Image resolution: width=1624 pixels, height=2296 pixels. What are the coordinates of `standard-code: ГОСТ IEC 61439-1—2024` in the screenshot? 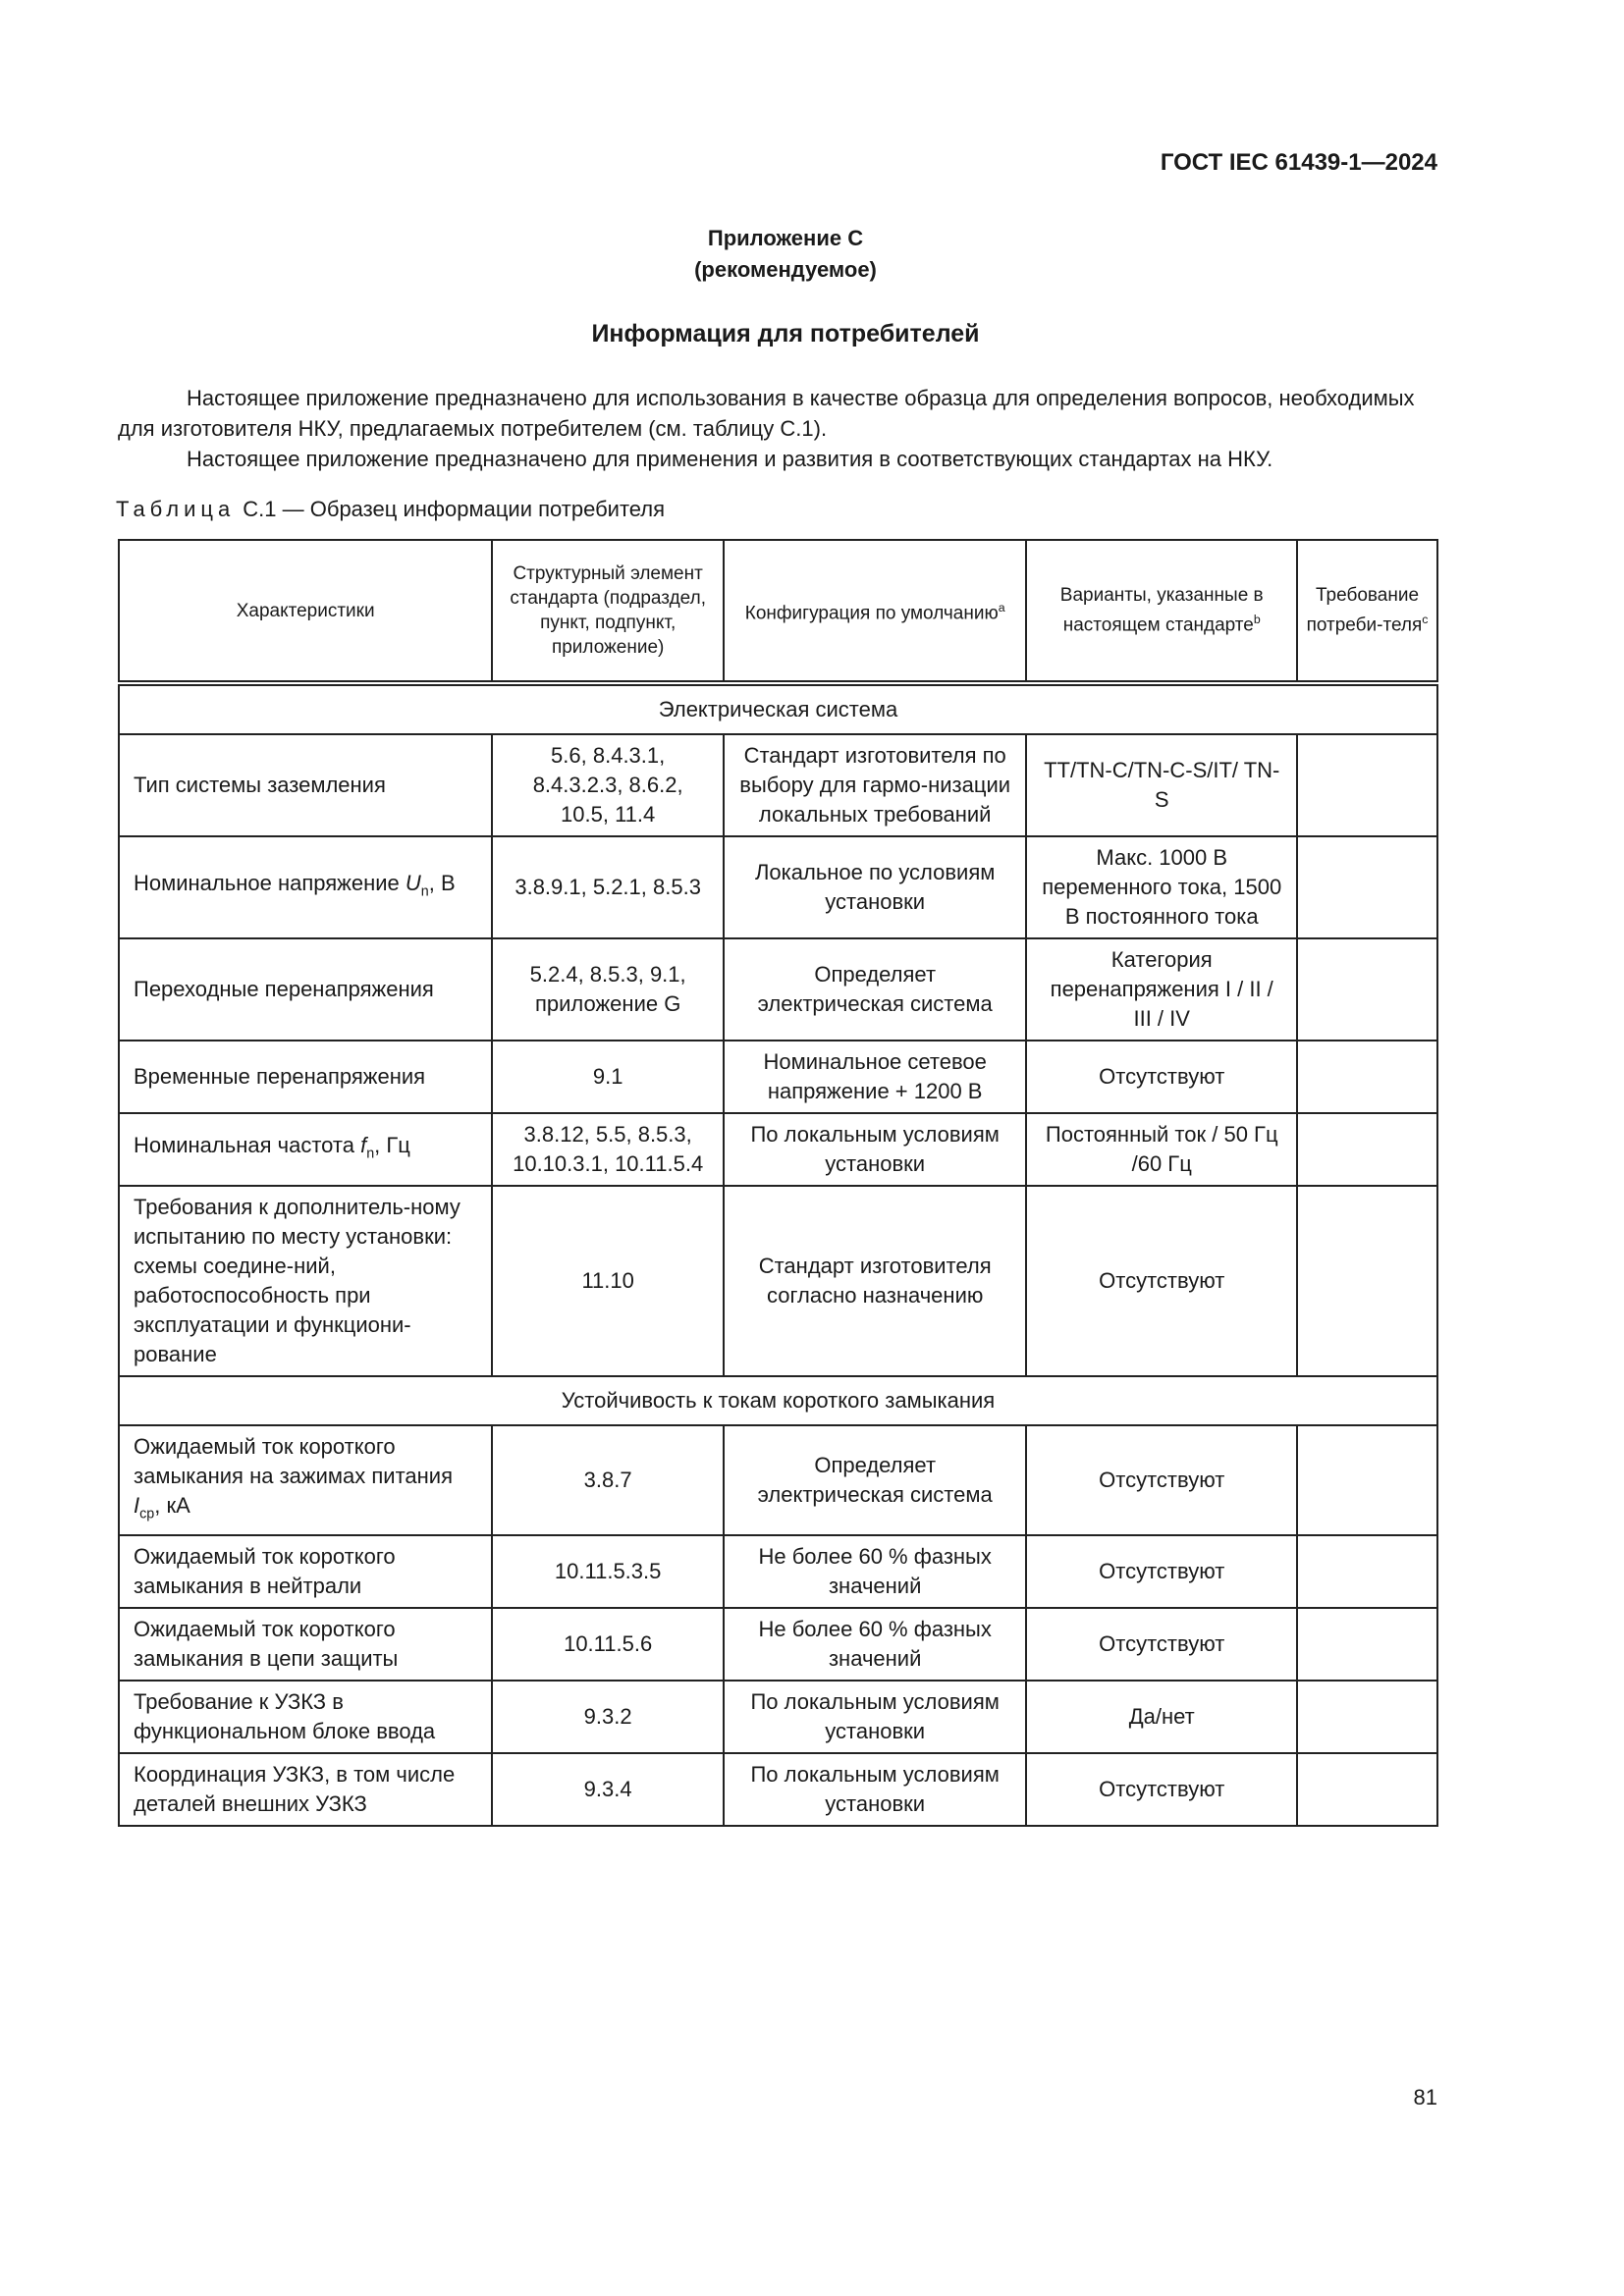 It's located at (1298, 162).